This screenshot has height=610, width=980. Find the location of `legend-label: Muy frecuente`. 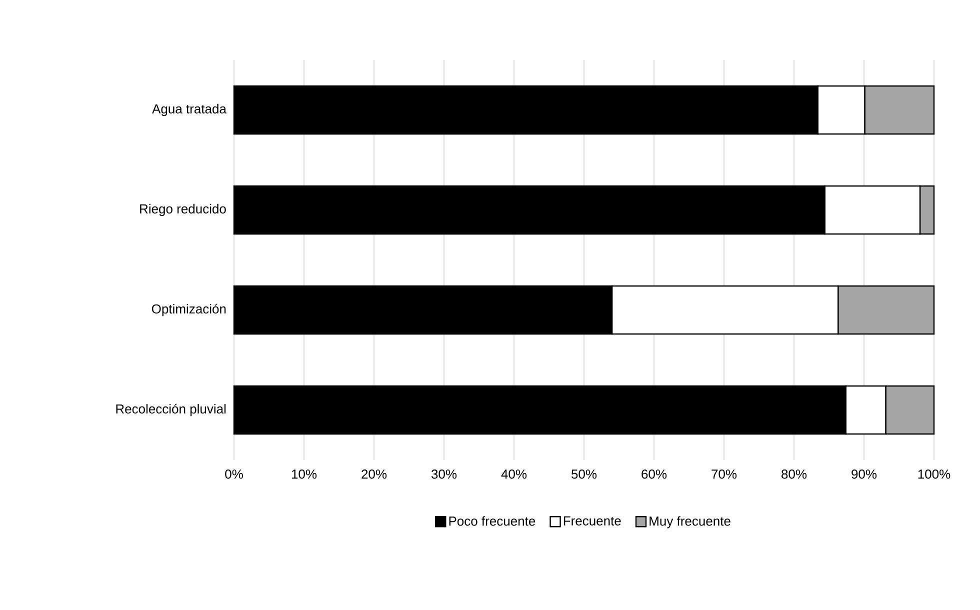

legend-label: Muy frecuente is located at coordinates (690, 522).